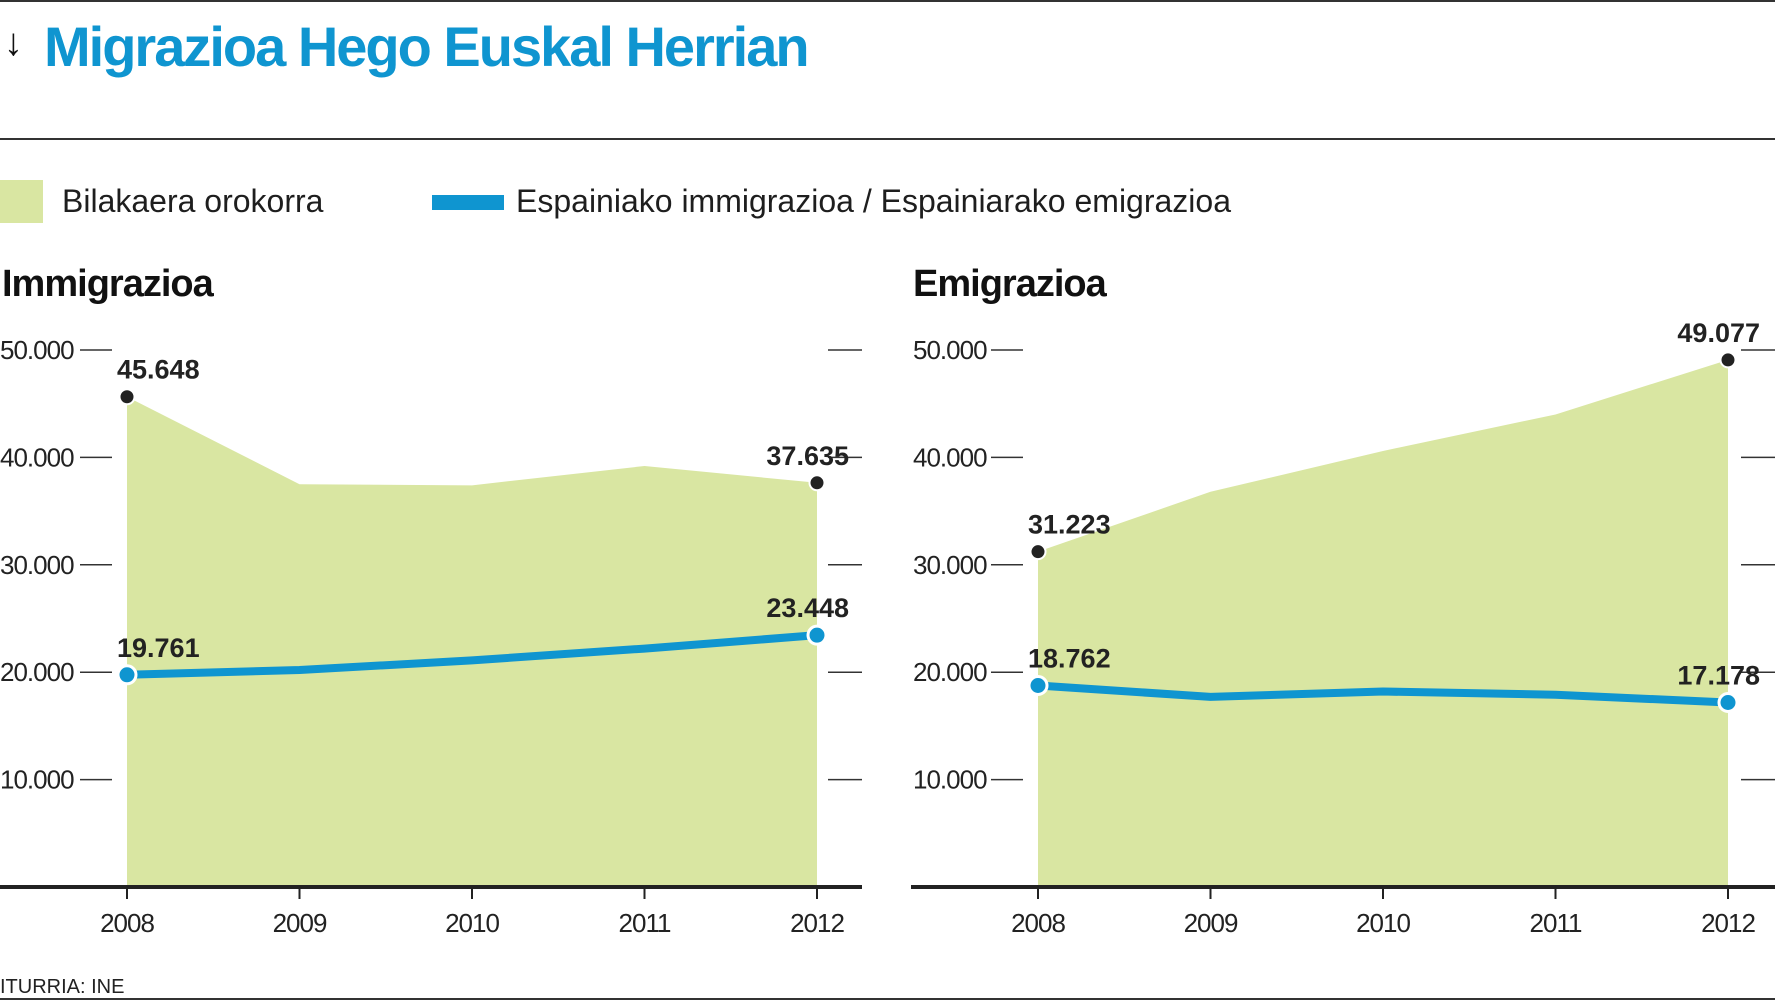 Image resolution: width=1775 pixels, height=1000 pixels. Describe the element at coordinates (807, 608) in the screenshot. I see `data-label: 23.448` at that location.